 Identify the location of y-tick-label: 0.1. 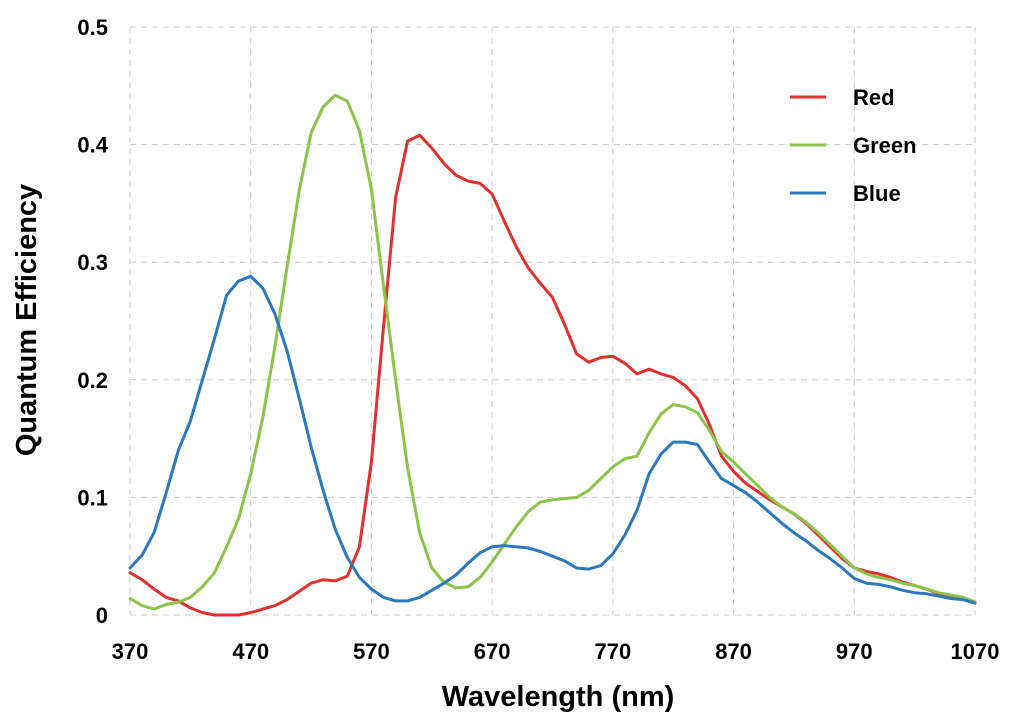
(92, 497).